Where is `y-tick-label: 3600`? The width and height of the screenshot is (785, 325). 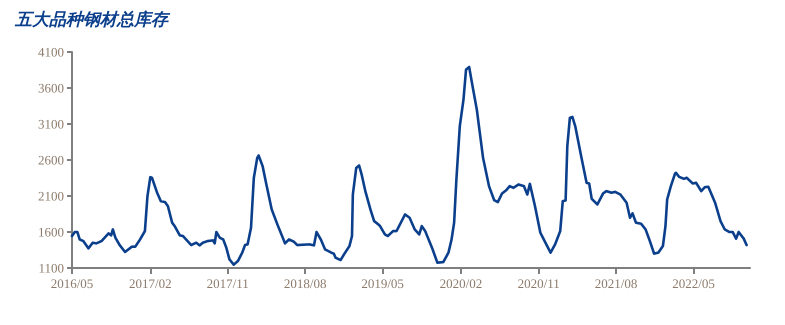
y-tick-label: 3600 is located at coordinates (51, 88).